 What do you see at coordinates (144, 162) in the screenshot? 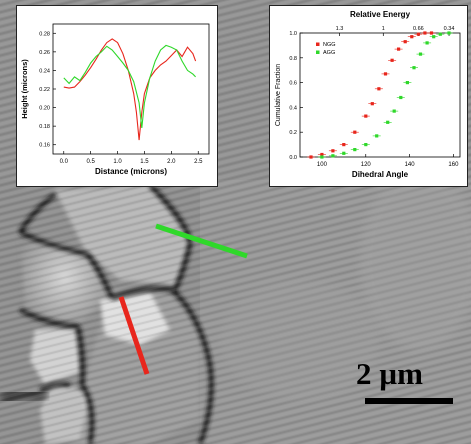
I see `x-tick-label: 1.5` at bounding box center [144, 162].